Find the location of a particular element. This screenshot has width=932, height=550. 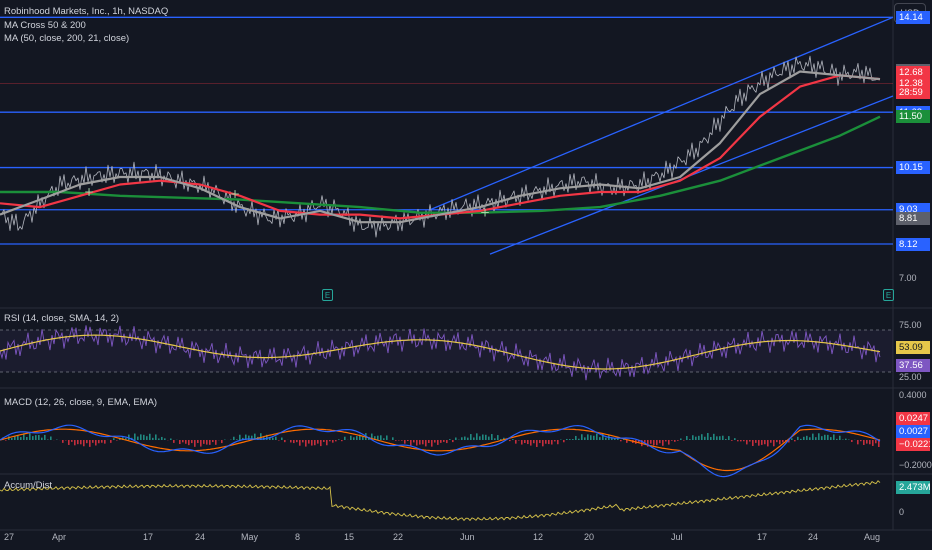

time-axis-label: Jul is located at coordinates (677, 537).